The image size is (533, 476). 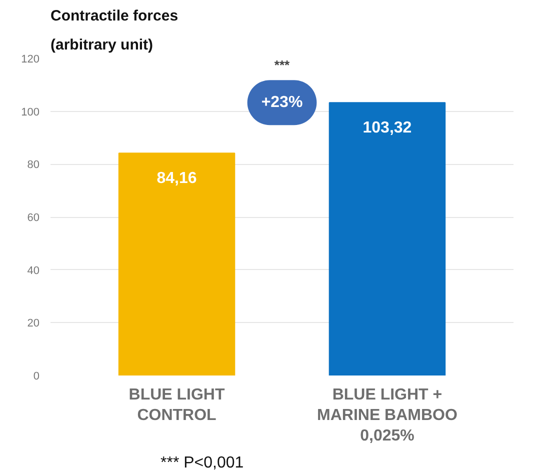 I want to click on annotation: +23%, so click(x=282, y=103).